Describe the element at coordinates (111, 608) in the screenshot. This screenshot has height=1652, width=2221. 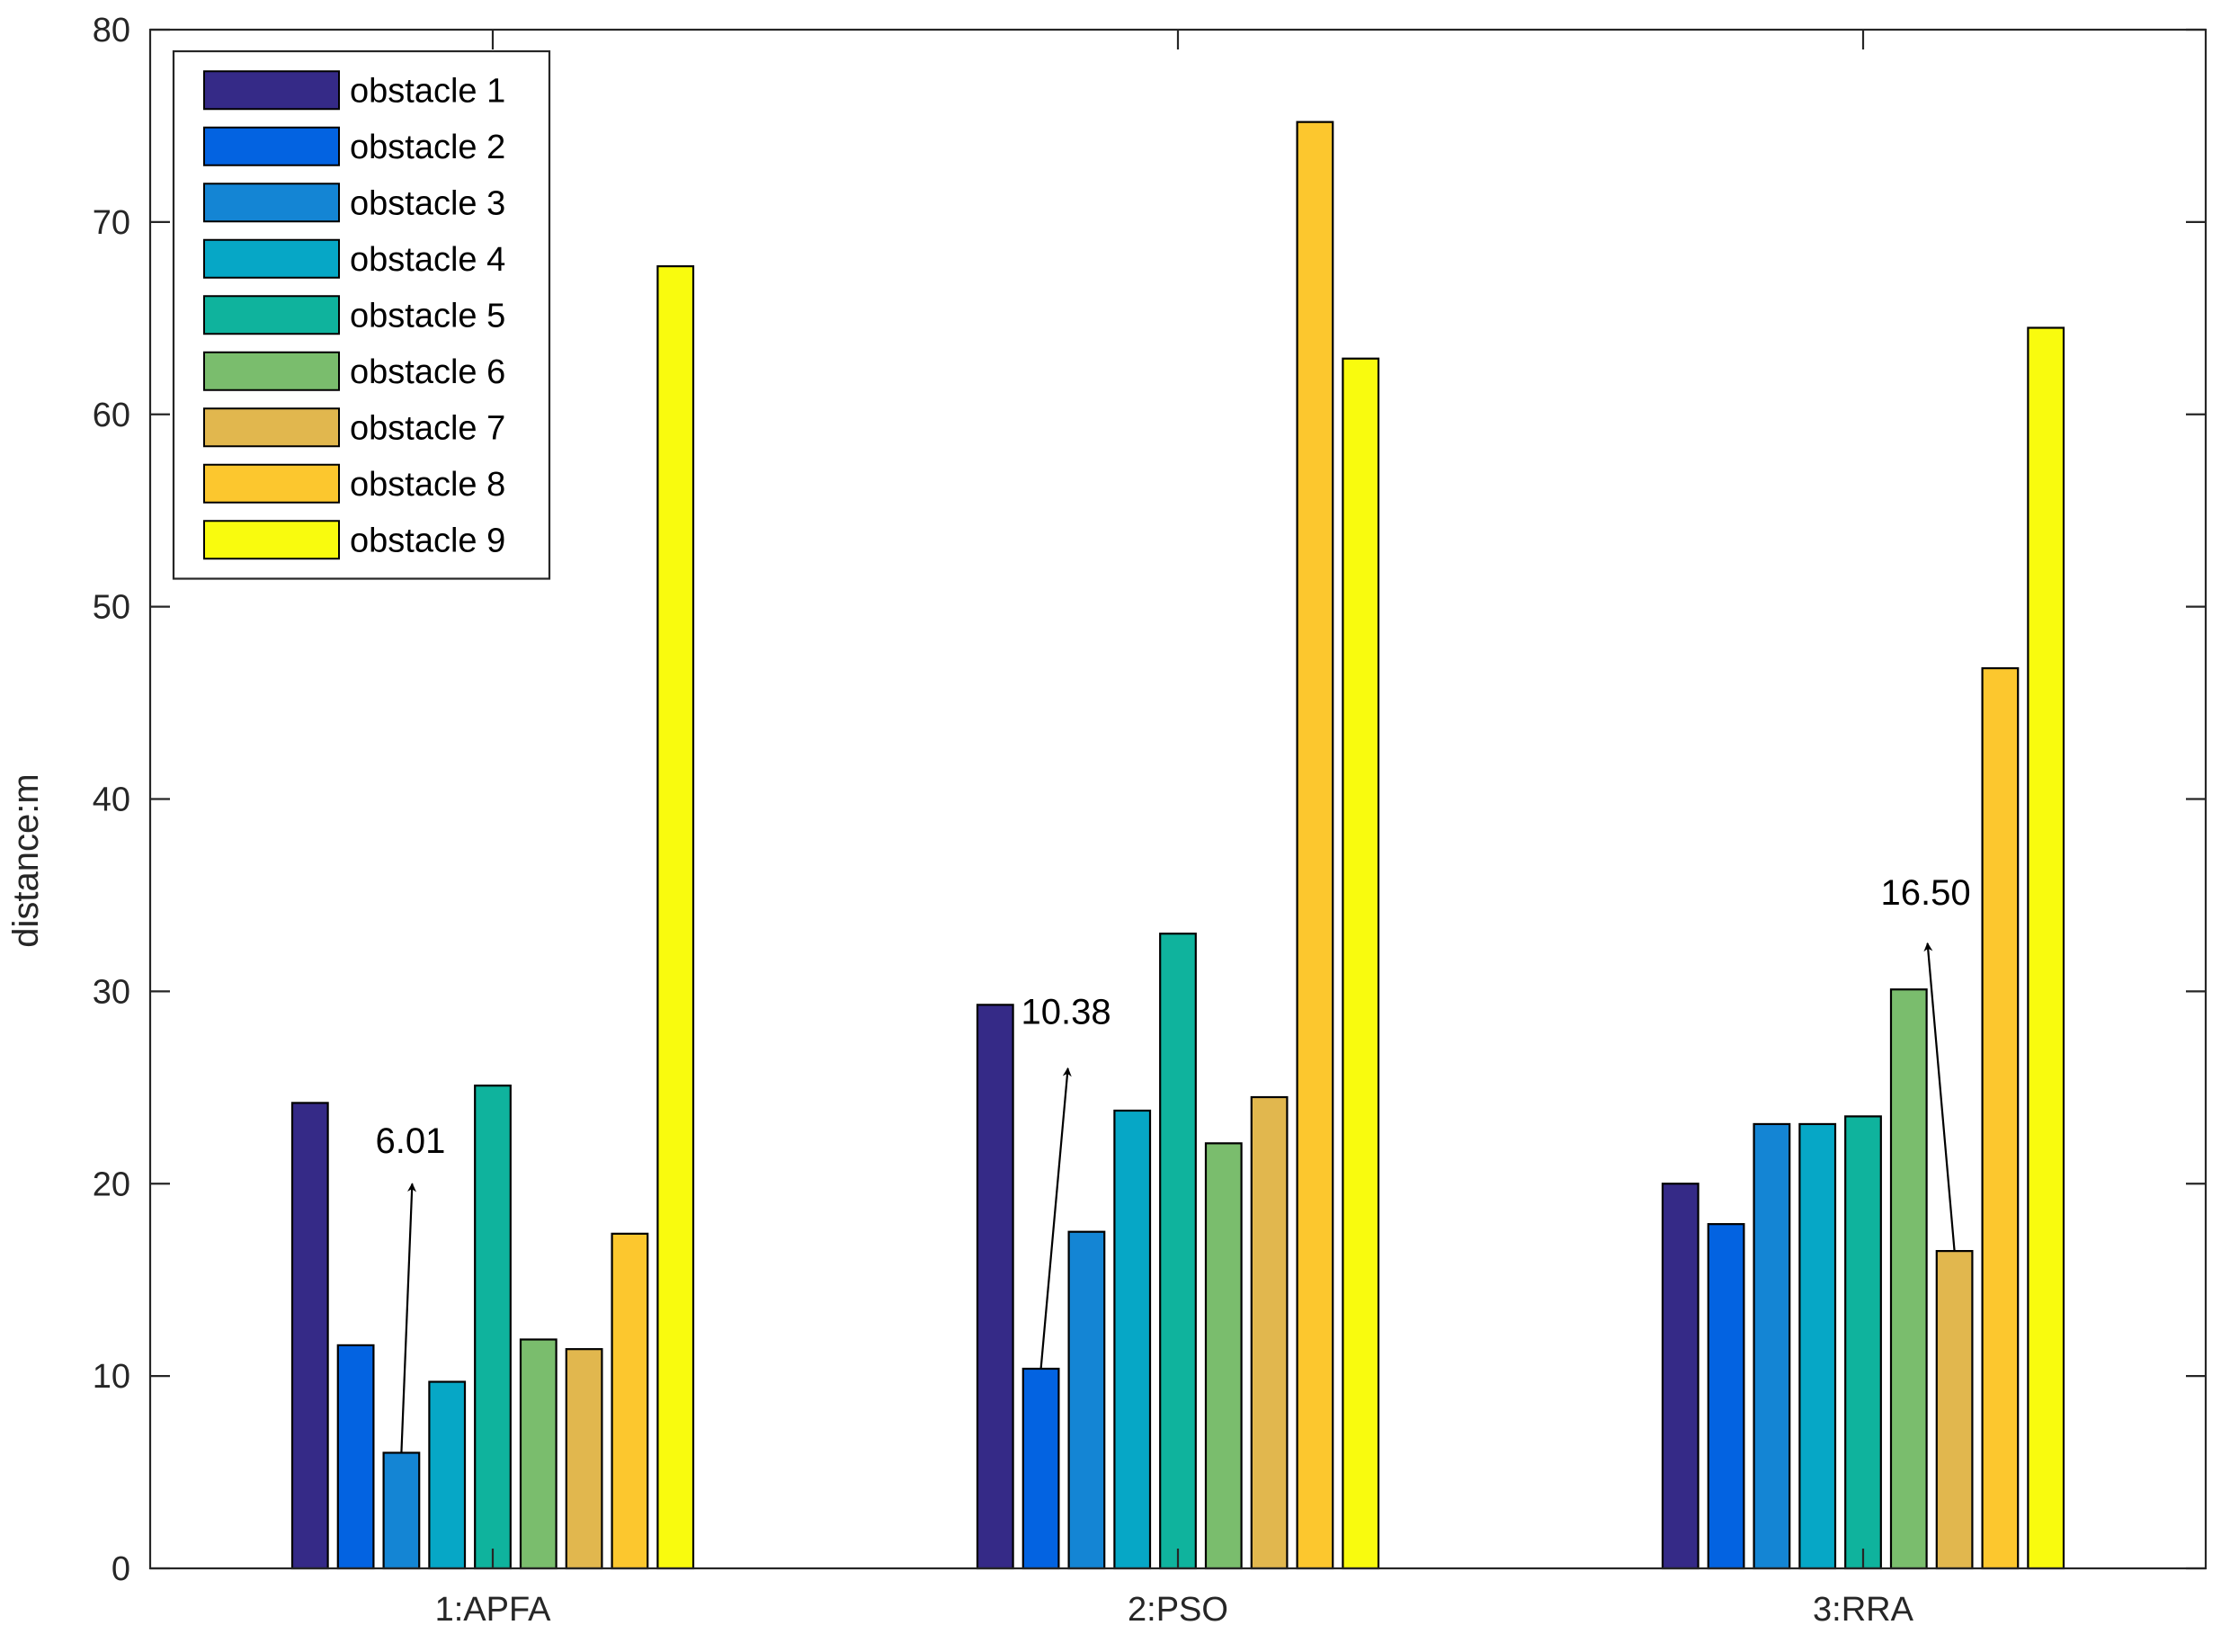
I see `y-tick-label: 50` at that location.